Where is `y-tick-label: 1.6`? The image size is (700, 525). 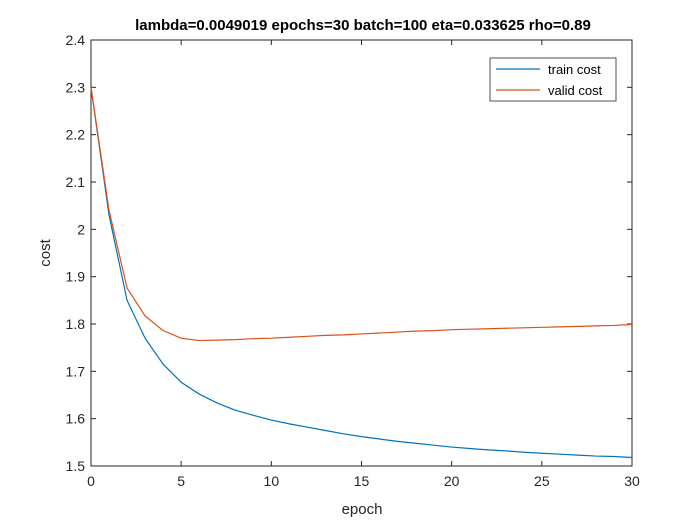
y-tick-label: 1.6 is located at coordinates (76, 419).